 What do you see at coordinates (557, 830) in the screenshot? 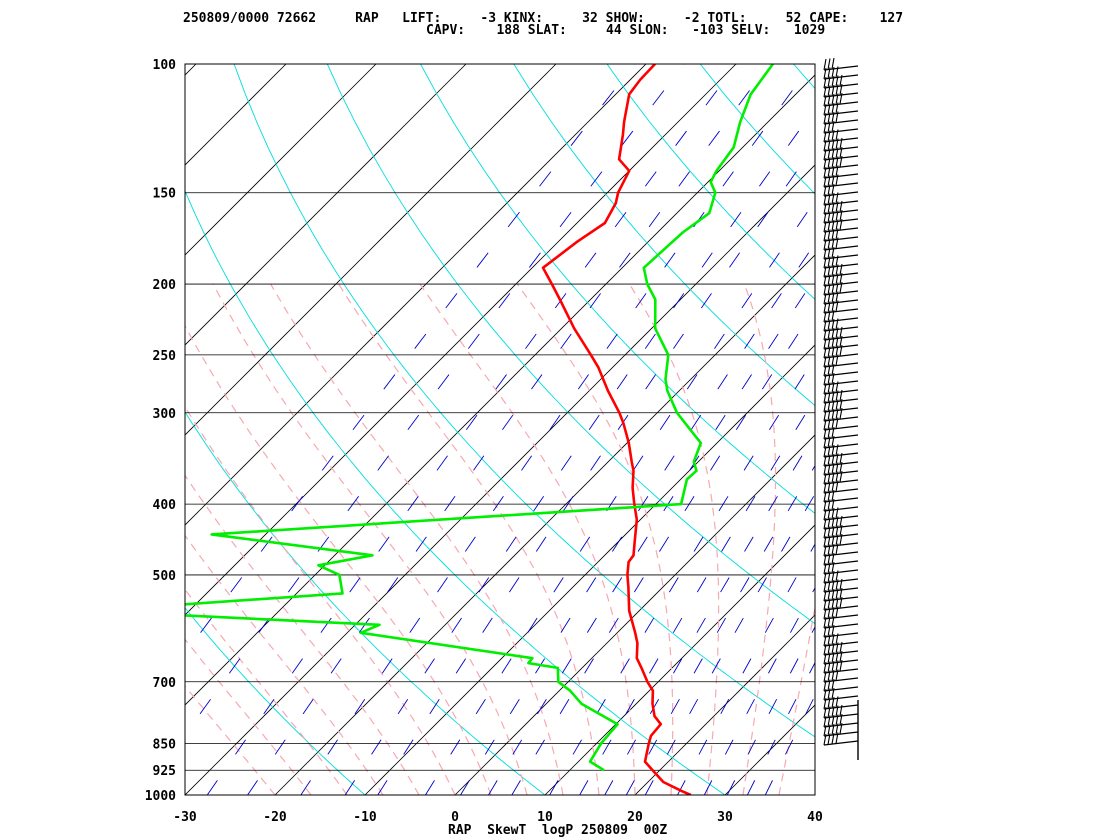
I see `chart-title: RAP SkewT logP 250809 00Z` at bounding box center [557, 830].